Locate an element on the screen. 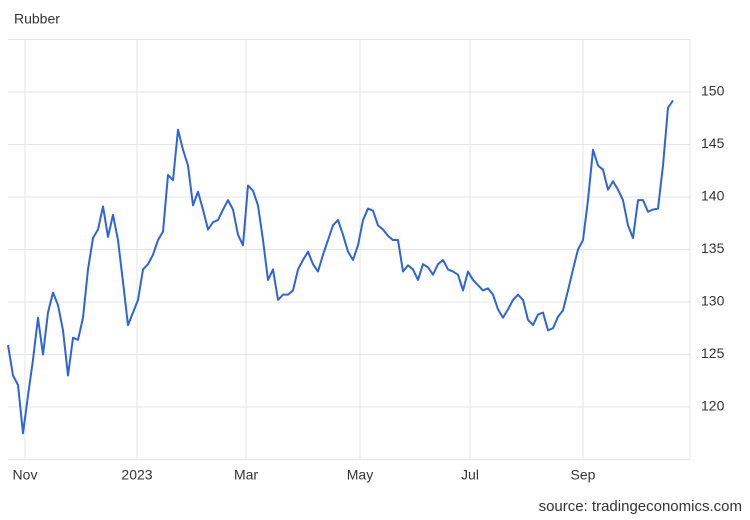 The width and height of the screenshot is (750, 520). x-tick-label: Nov is located at coordinates (25, 475).